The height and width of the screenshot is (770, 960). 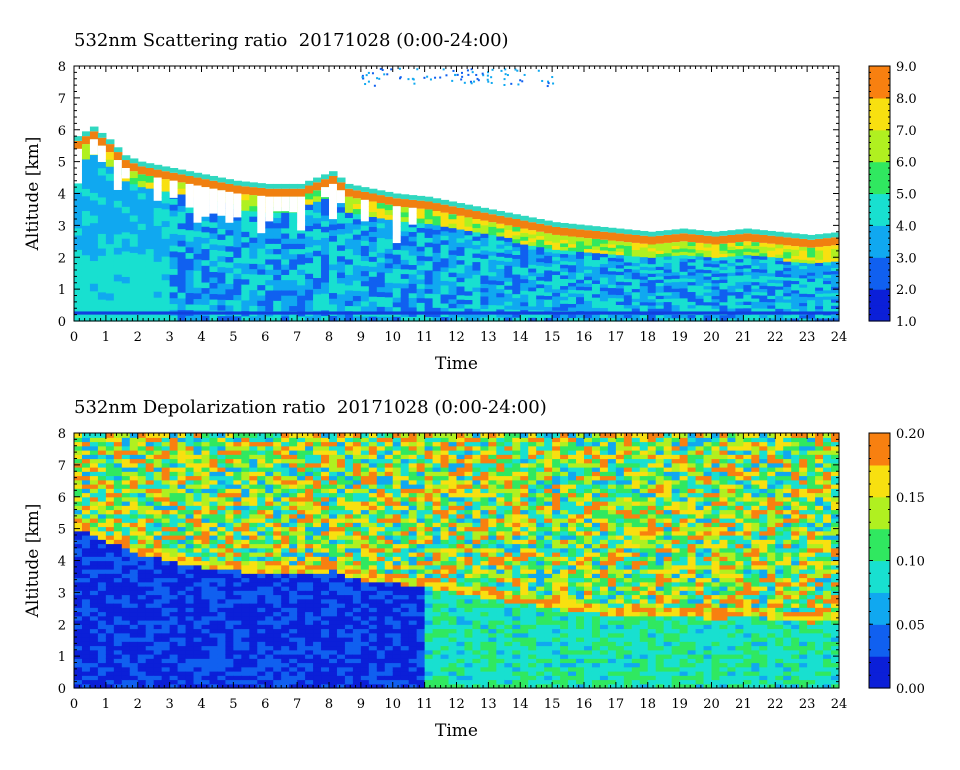 What do you see at coordinates (879, 174) in the screenshot?
I see `colorbar-segment` at bounding box center [879, 174].